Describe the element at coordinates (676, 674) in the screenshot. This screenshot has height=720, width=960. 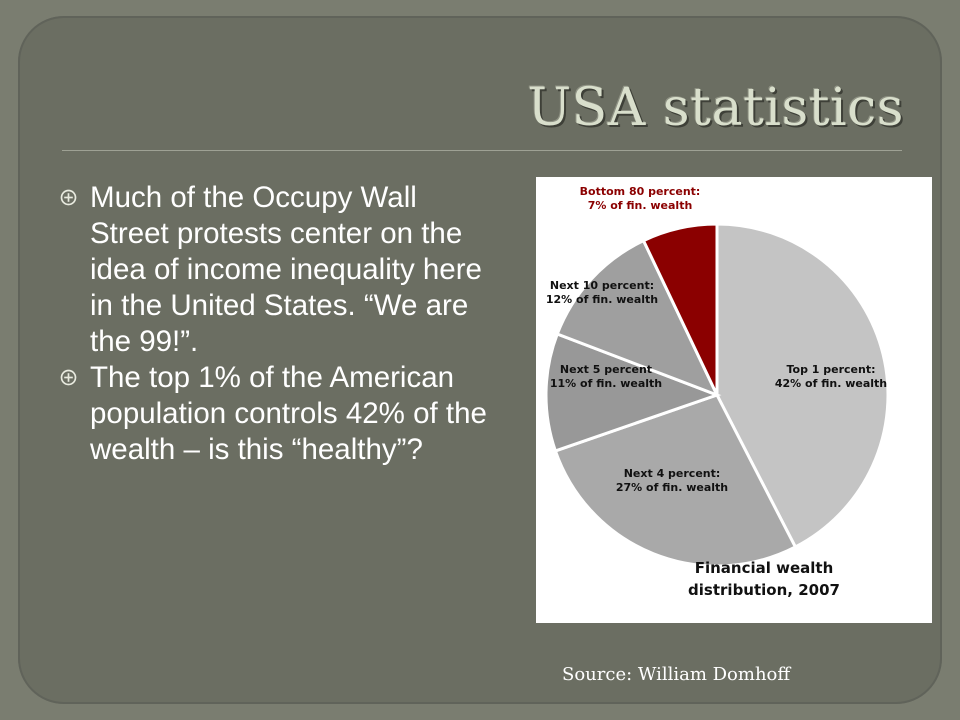
I see `source-caption: Source: William Domhoff` at that location.